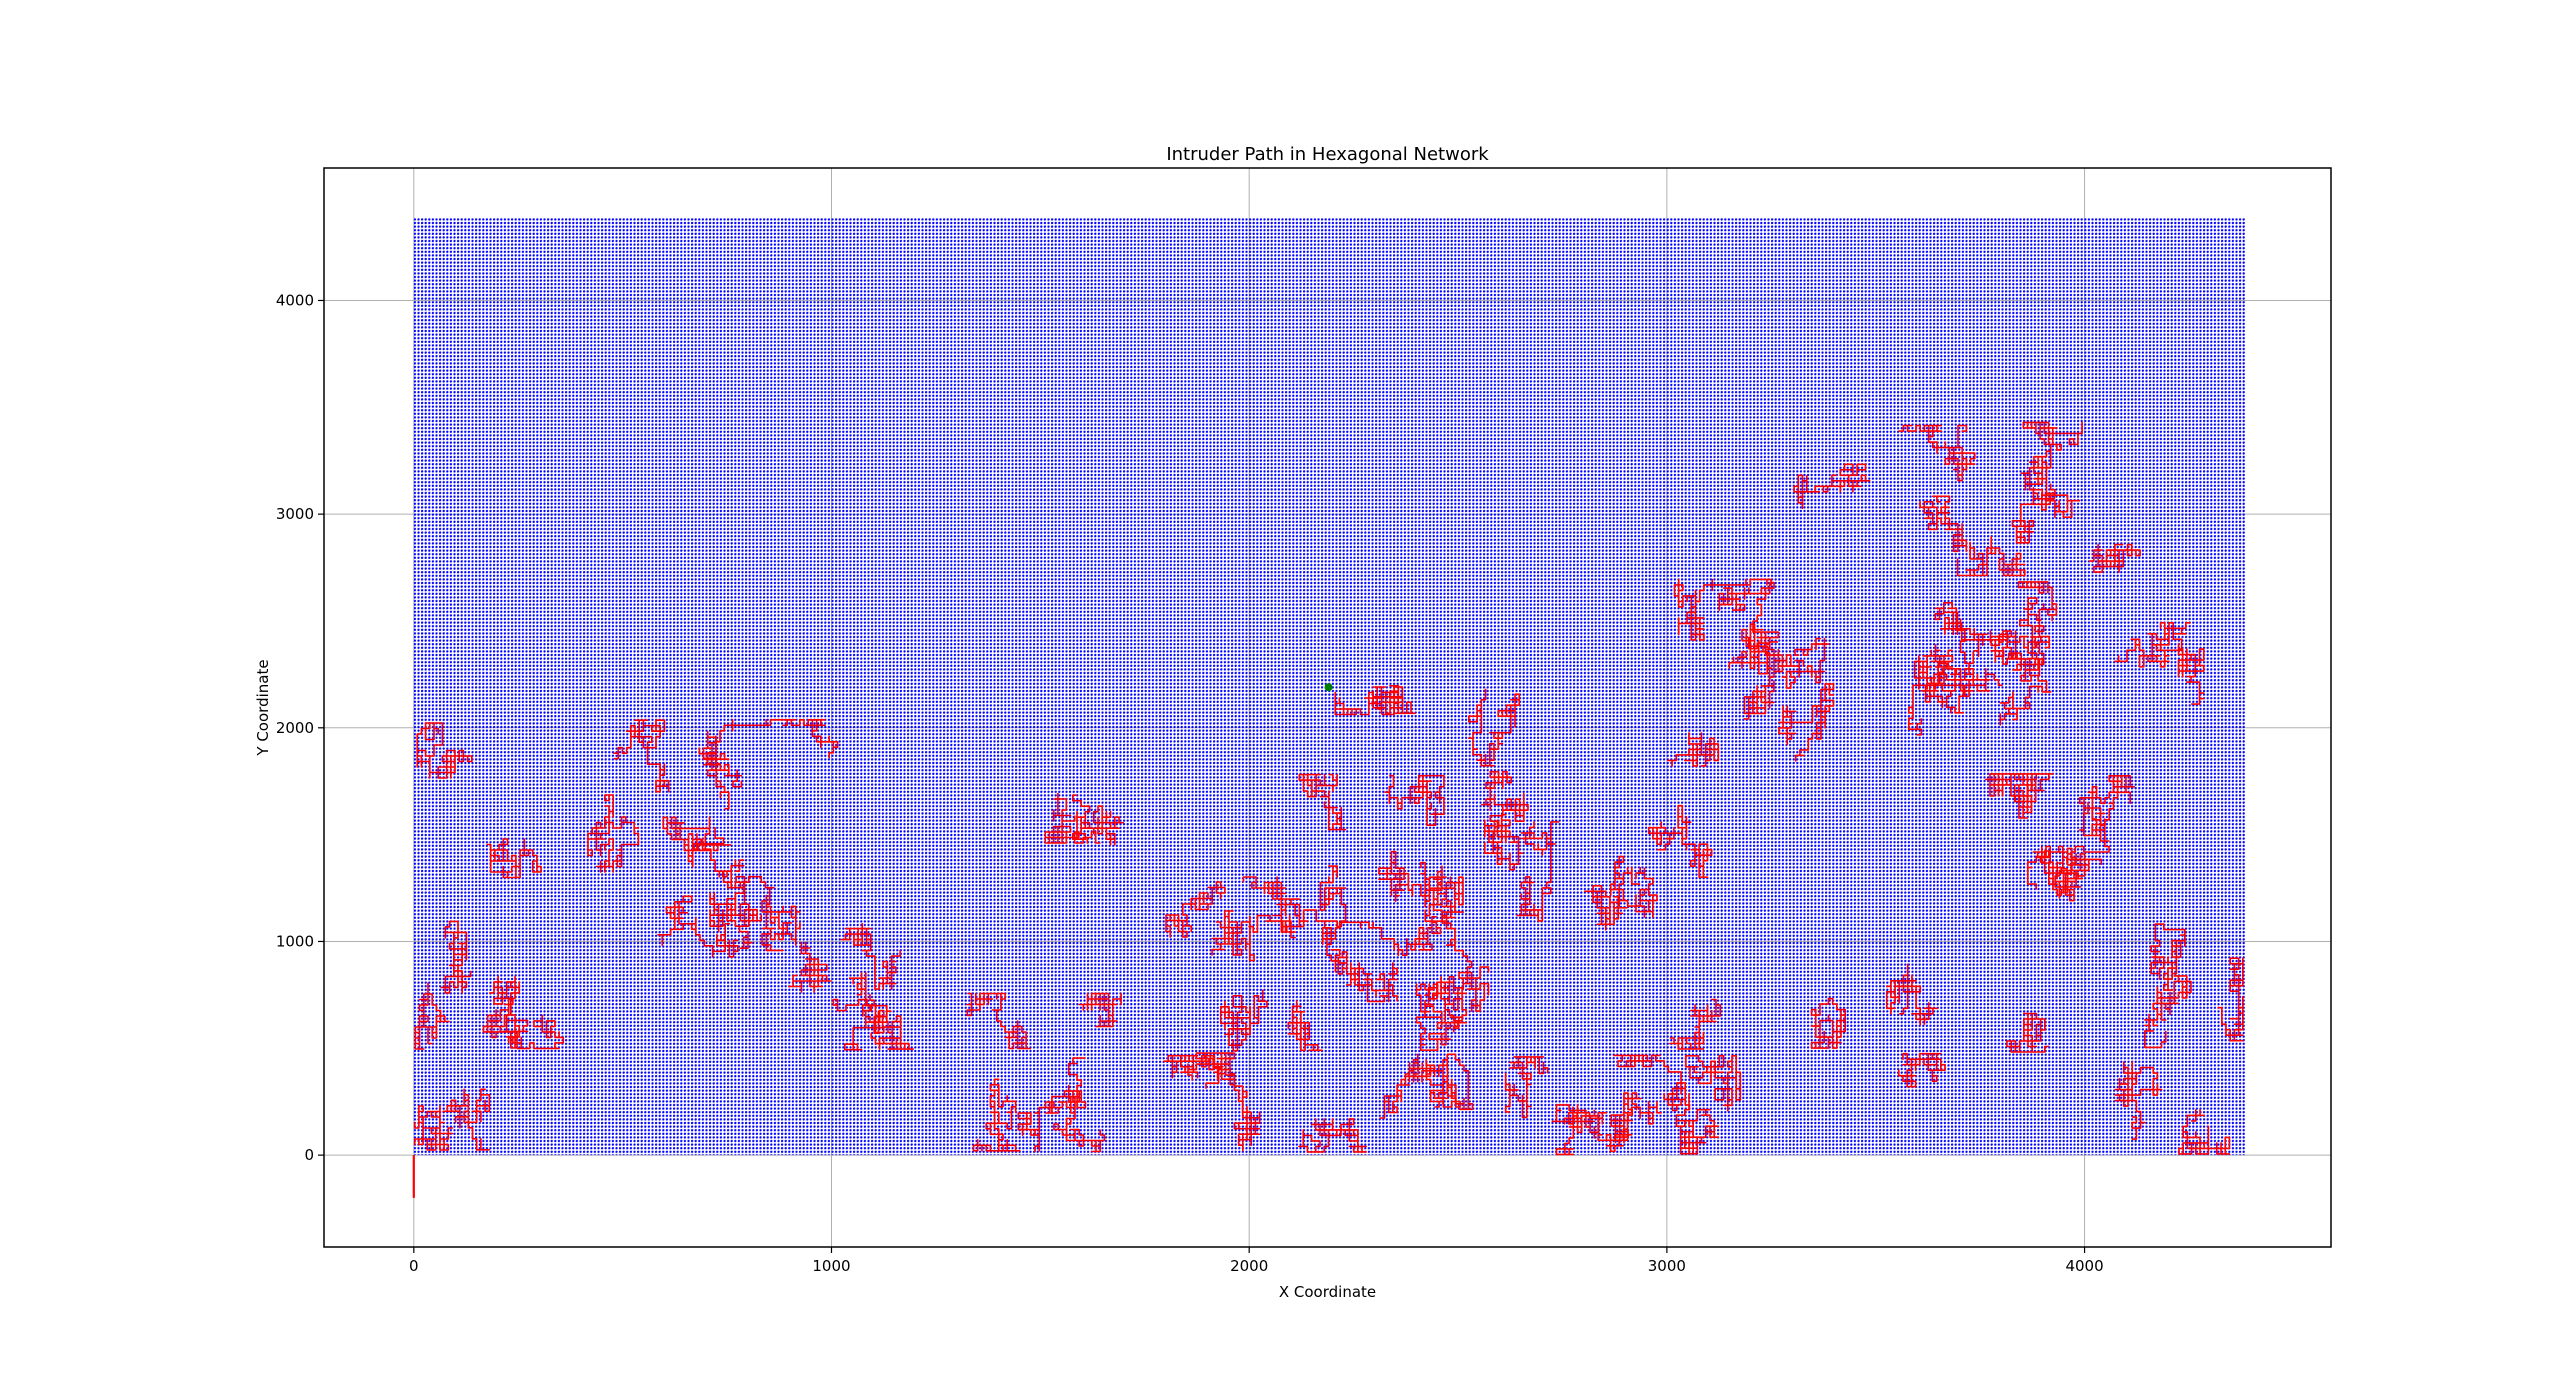  I want to click on path-markers, so click(1328, 687).